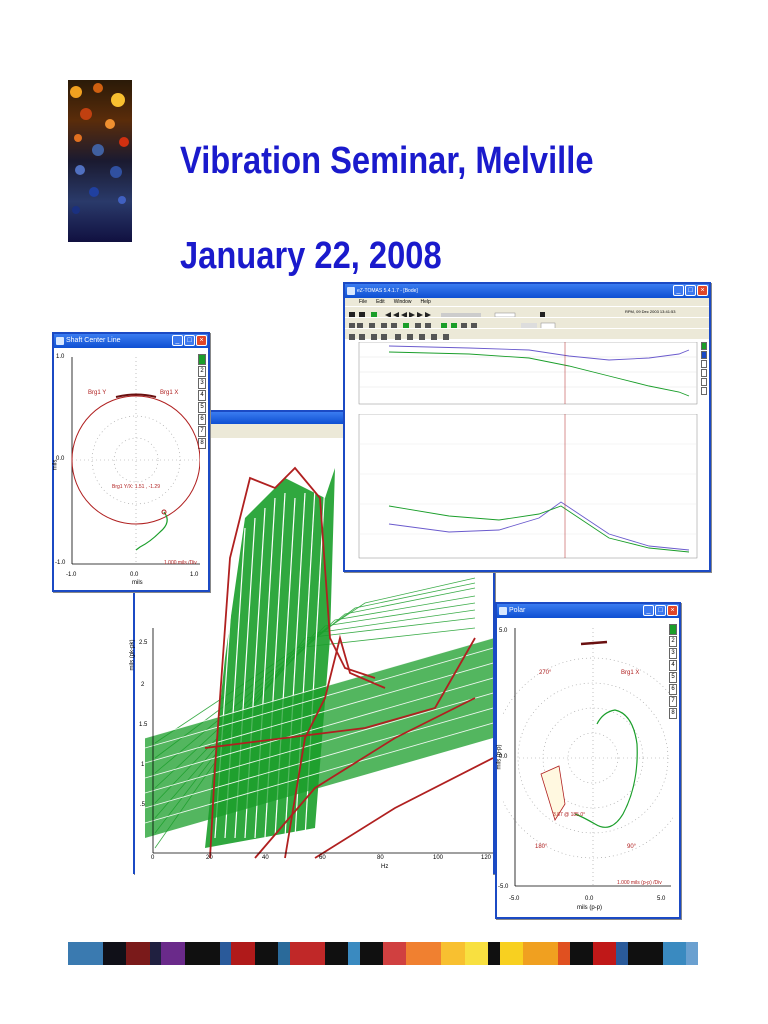 The width and height of the screenshot is (768, 1024). I want to click on shaft-tab: 2, so click(202, 371).